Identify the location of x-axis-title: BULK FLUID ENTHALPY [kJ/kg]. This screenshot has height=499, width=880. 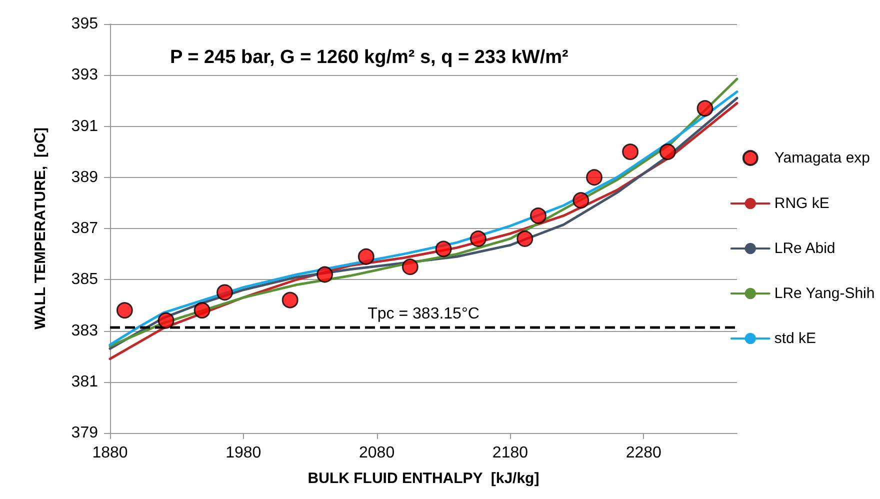
(424, 478).